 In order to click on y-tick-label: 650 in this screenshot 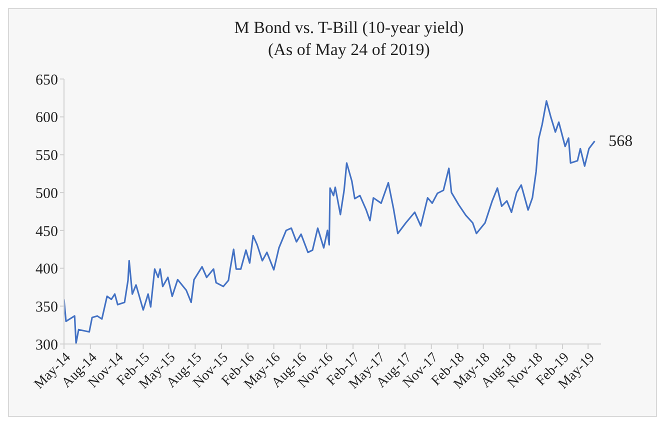, I will do `click(47, 80)`.